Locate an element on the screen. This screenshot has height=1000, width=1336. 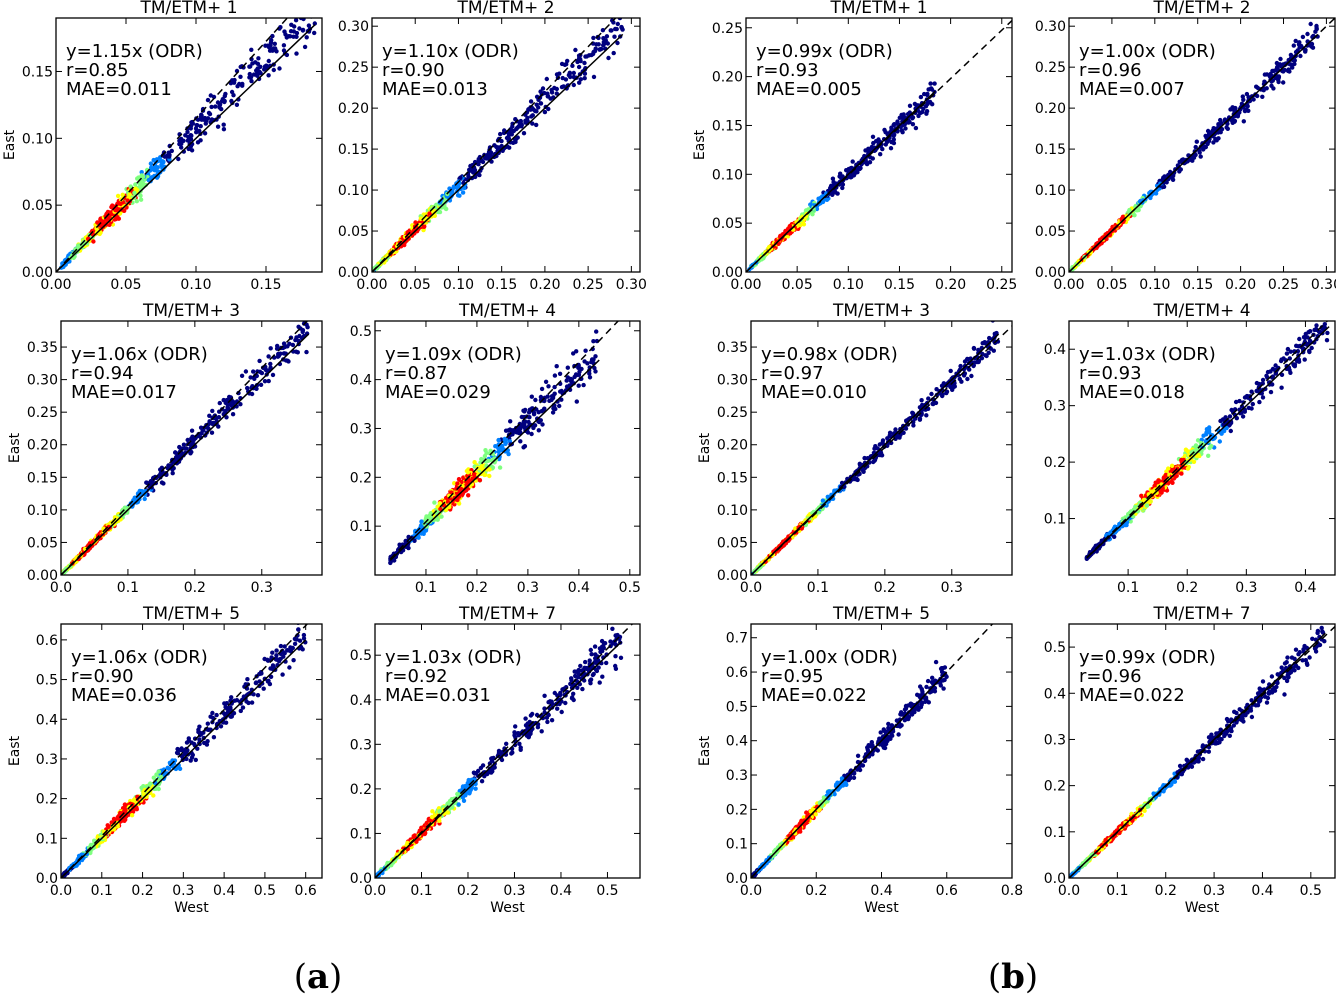
x-tick-label: 0.2 is located at coordinates (477, 588).